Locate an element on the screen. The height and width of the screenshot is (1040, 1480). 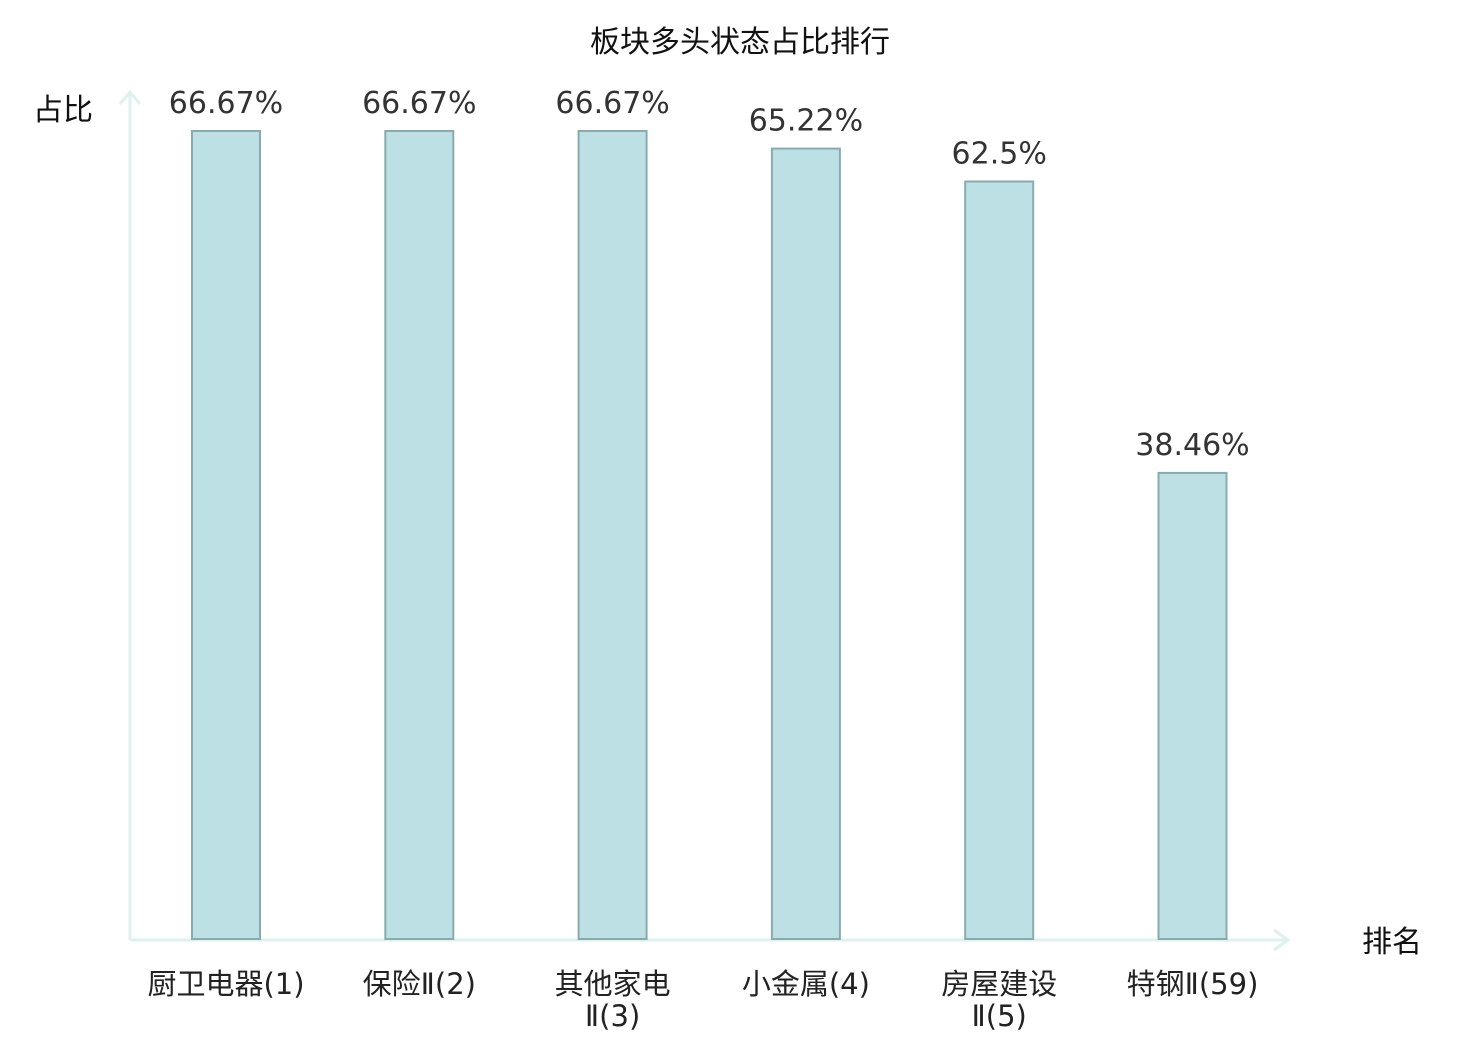
data-label: 62.5% is located at coordinates (999, 154).